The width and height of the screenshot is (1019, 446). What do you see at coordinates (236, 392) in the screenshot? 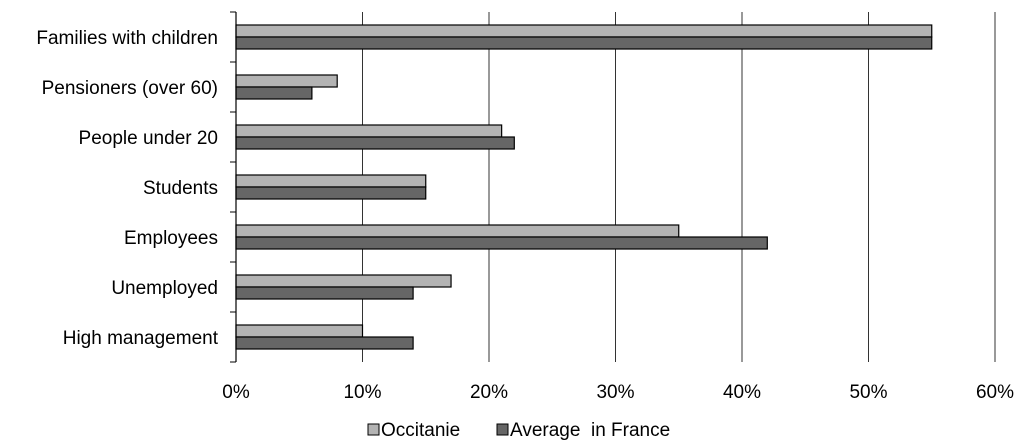
I see `x-tick-label: 0%` at bounding box center [236, 392].